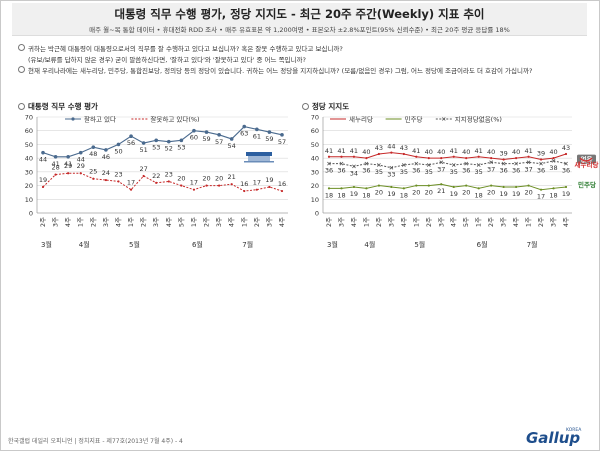 The height and width of the screenshot is (451, 600). I want to click on data-label: 53, so click(156, 147).